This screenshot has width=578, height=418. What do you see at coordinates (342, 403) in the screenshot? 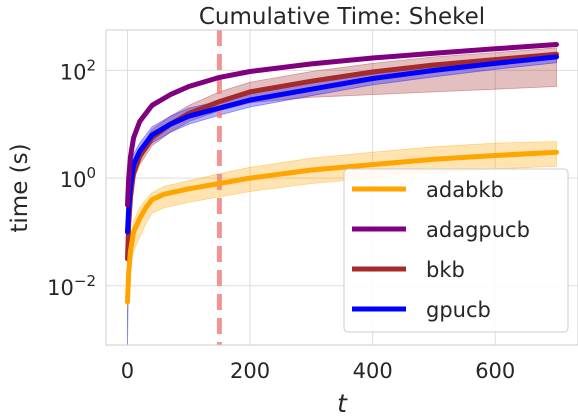
I see `x-axis-label: t` at bounding box center [342, 403].